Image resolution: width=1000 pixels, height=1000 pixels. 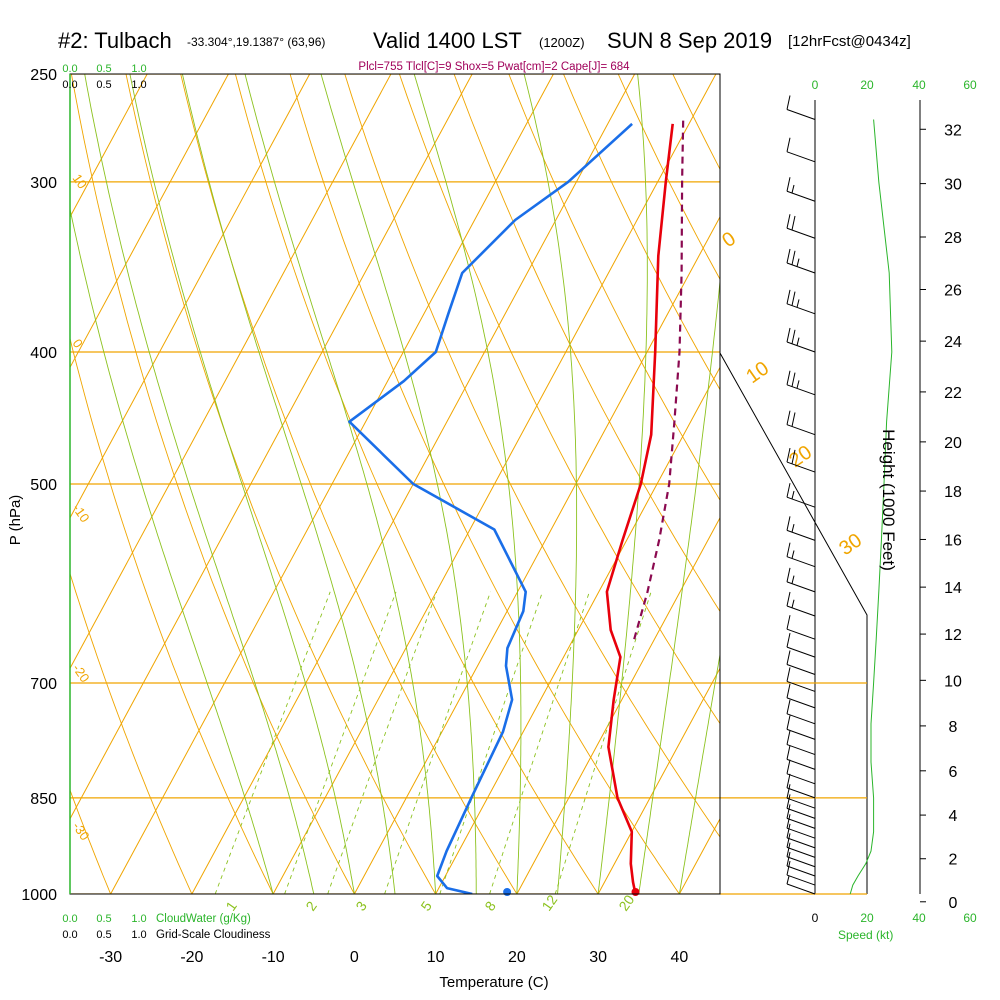 What do you see at coordinates (865, 935) in the screenshot?
I see `speed-axis-label: Speed (kt)` at bounding box center [865, 935].